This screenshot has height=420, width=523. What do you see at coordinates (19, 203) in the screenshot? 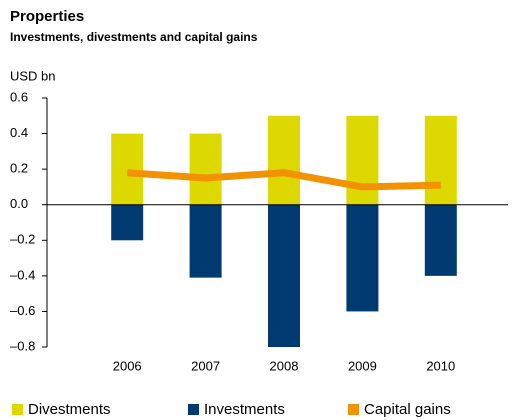
I see `y-tick-label: 0.0` at bounding box center [19, 203].